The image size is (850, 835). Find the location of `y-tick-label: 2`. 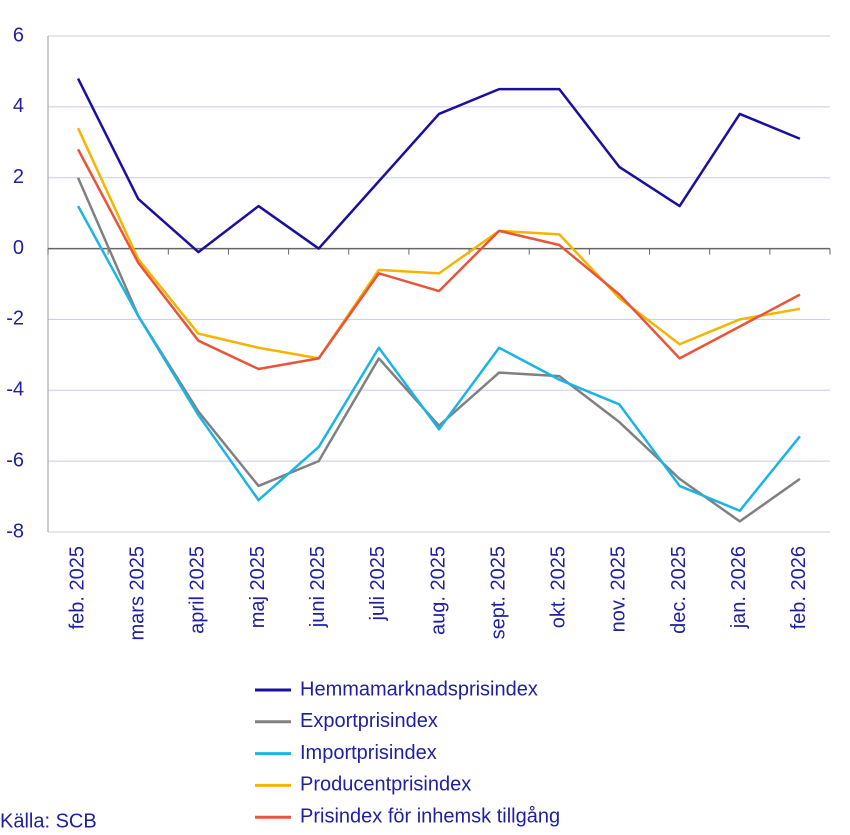

y-tick-label: 2 is located at coordinates (18, 177).